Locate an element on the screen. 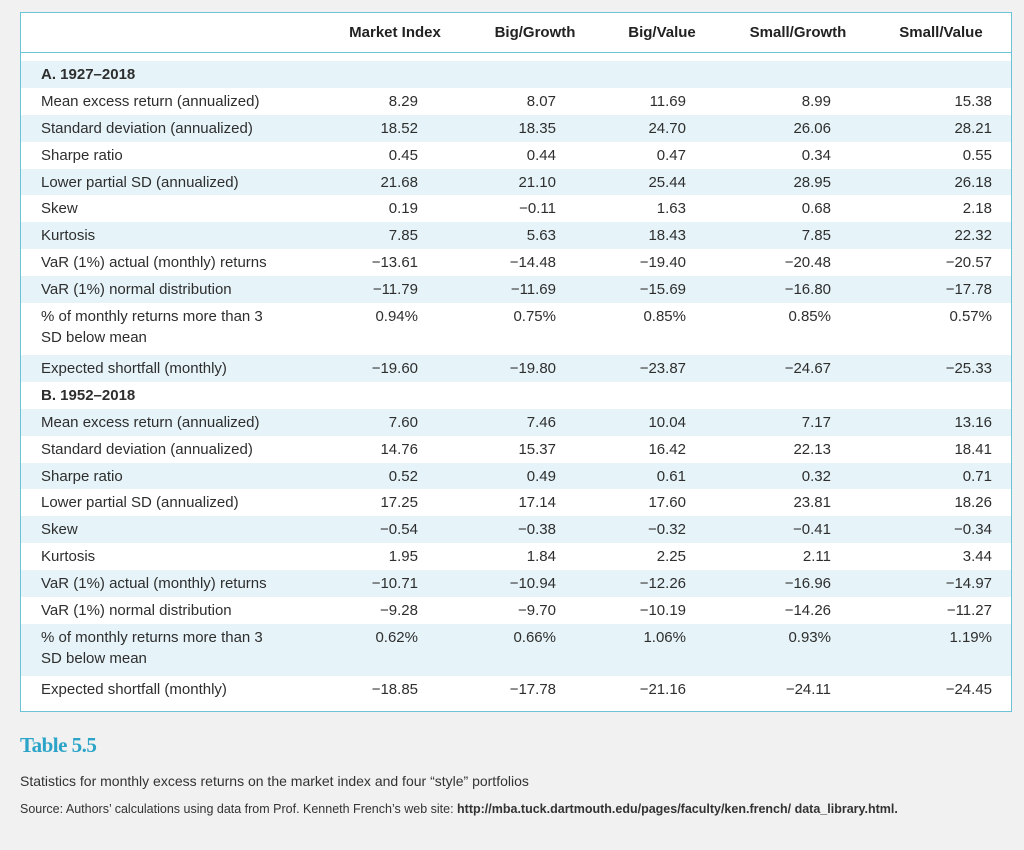  cell-value: 1.06% is located at coordinates (664, 637).